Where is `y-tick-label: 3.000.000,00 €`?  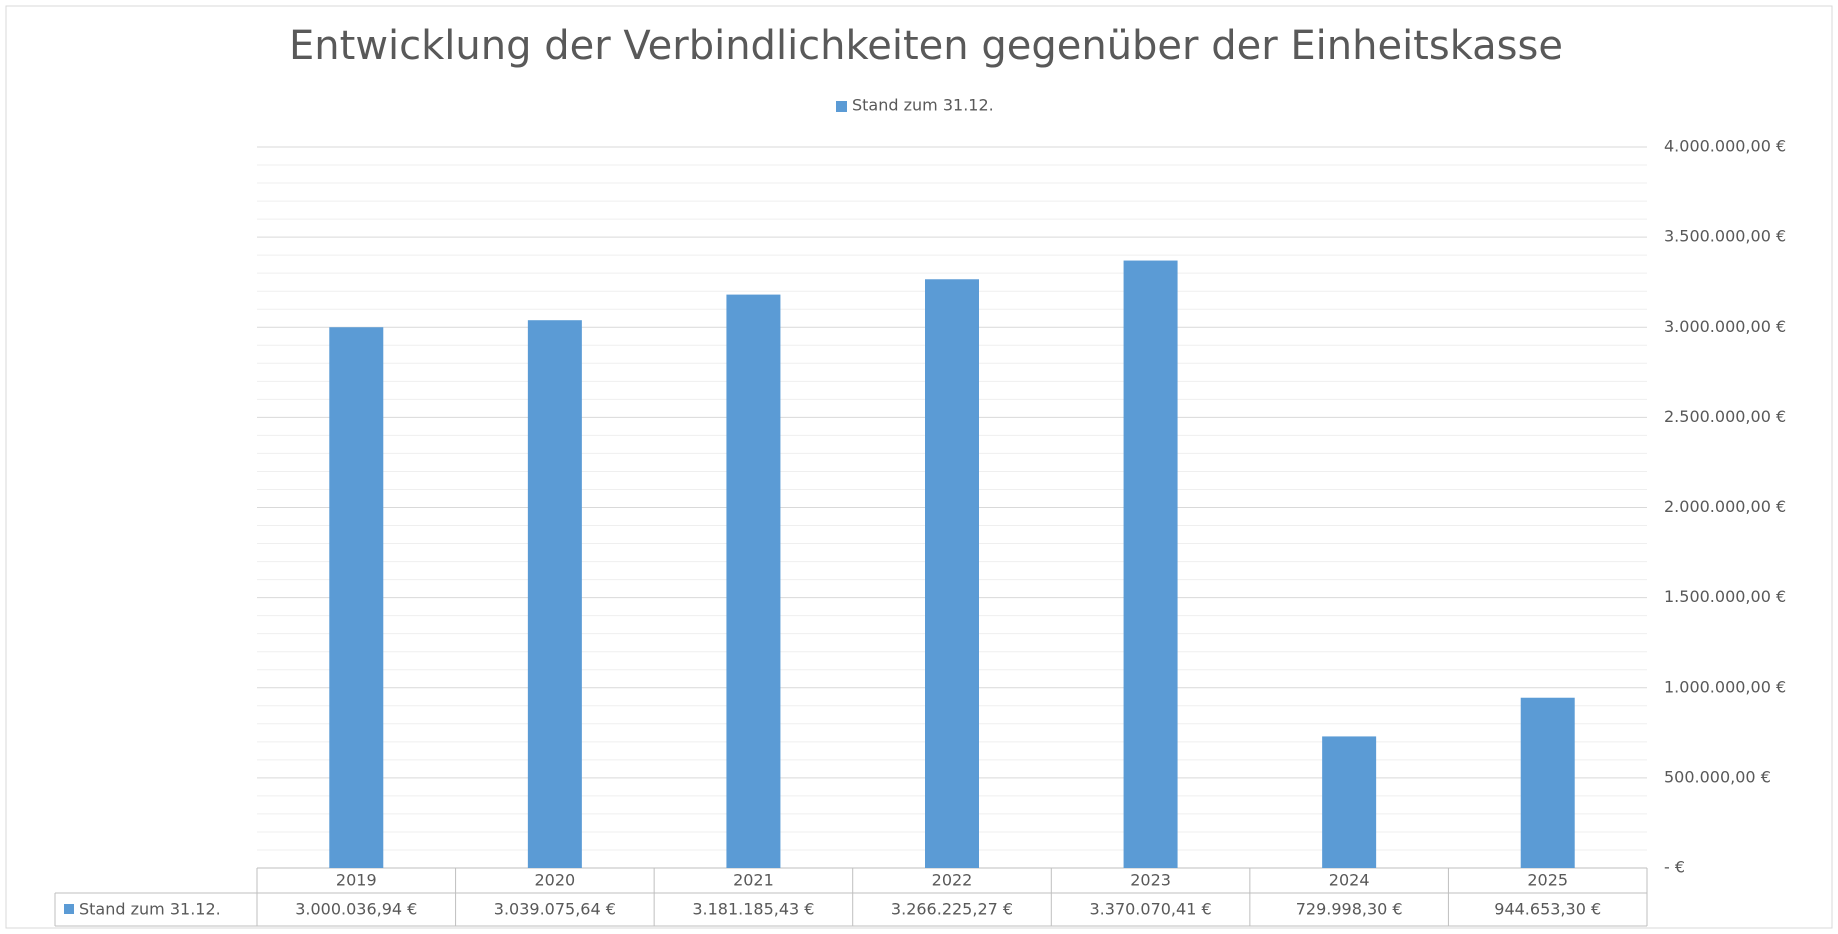
y-tick-label: 3.000.000,00 € is located at coordinates (1725, 326).